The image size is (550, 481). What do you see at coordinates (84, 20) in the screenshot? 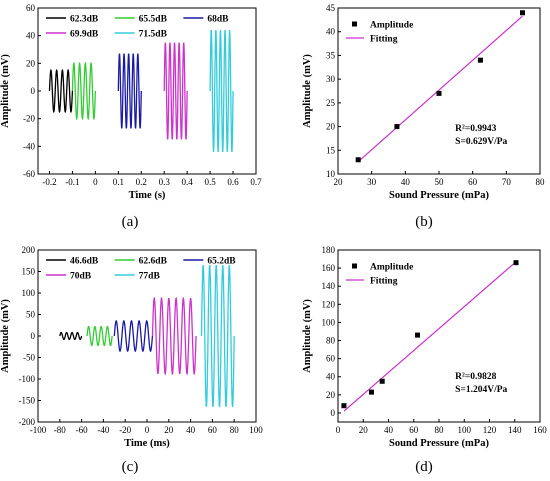
I see `legend-label: 62.3dB` at bounding box center [84, 20].